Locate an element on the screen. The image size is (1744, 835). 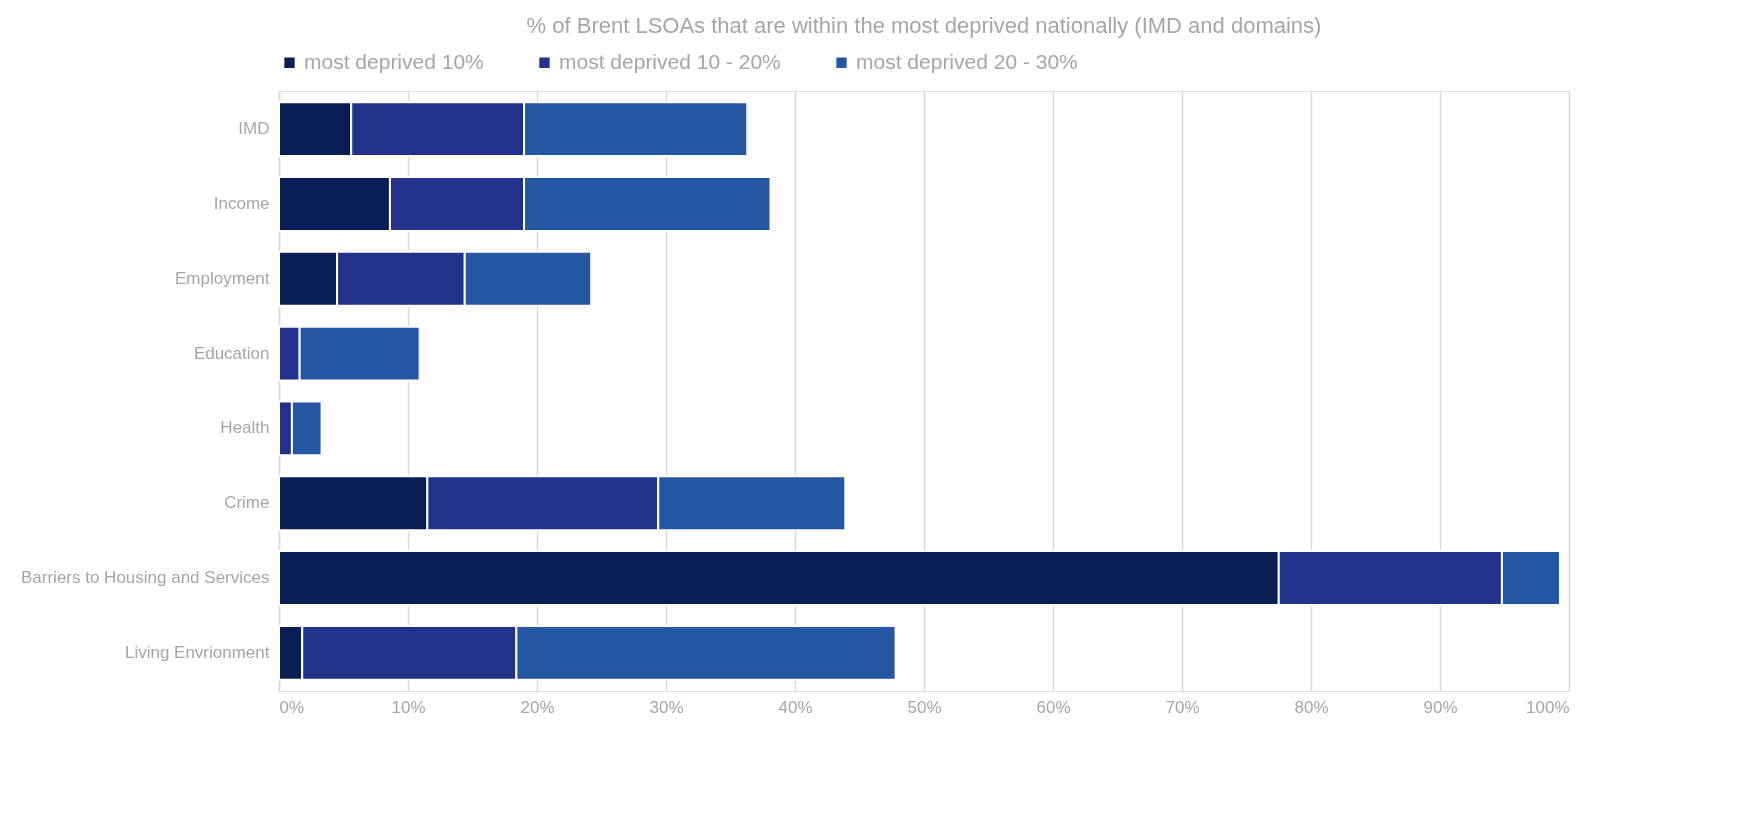
x-tick-label: 100% is located at coordinates (1548, 707).